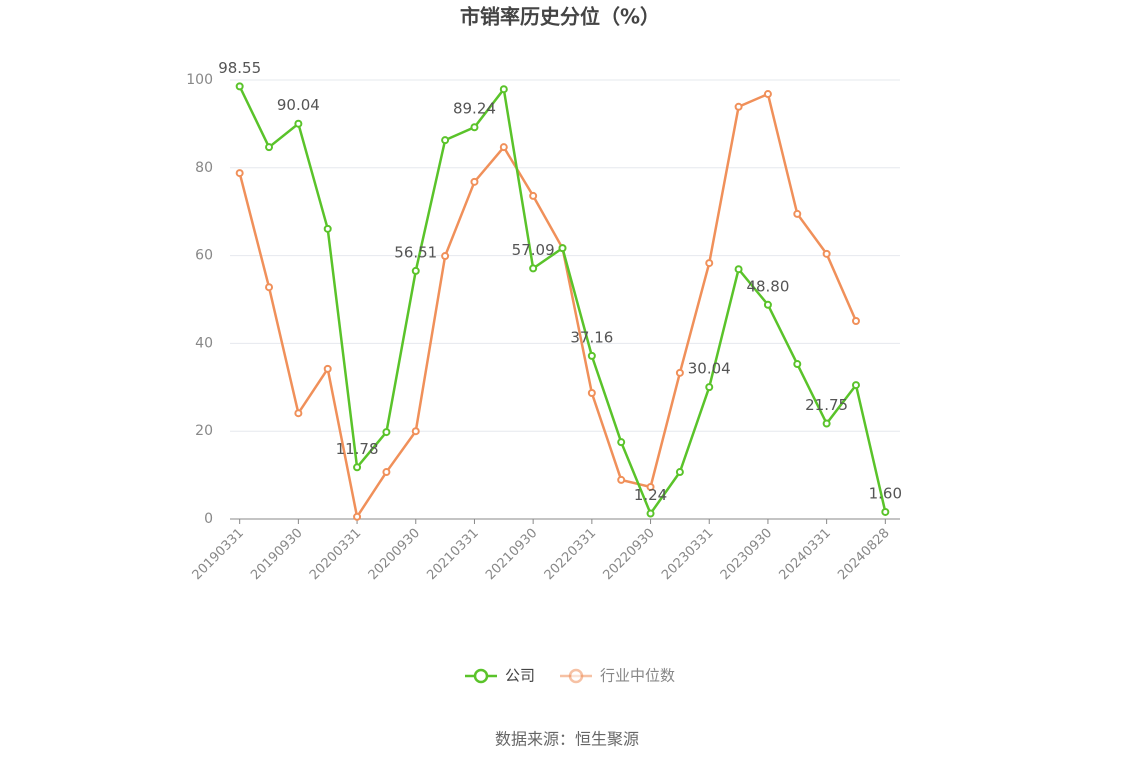 The width and height of the screenshot is (1134, 770). I want to click on data-label: 98.55, so click(239, 68).